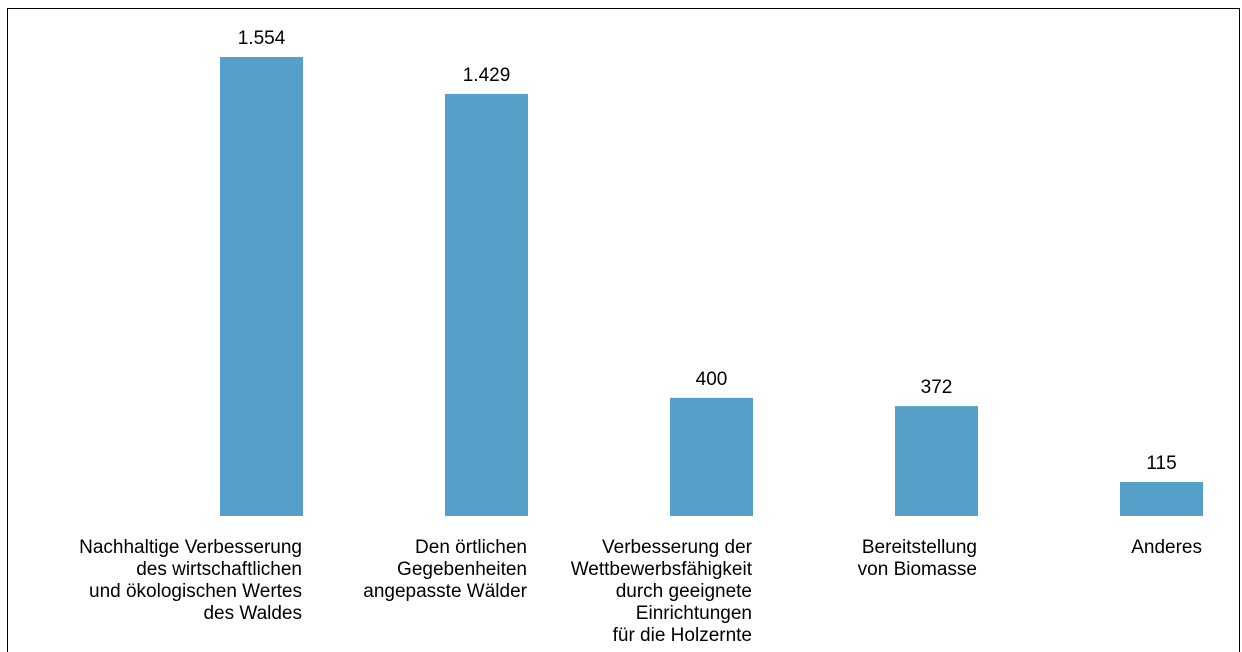  What do you see at coordinates (487, 75) in the screenshot?
I see `data-label: 1.429` at bounding box center [487, 75].